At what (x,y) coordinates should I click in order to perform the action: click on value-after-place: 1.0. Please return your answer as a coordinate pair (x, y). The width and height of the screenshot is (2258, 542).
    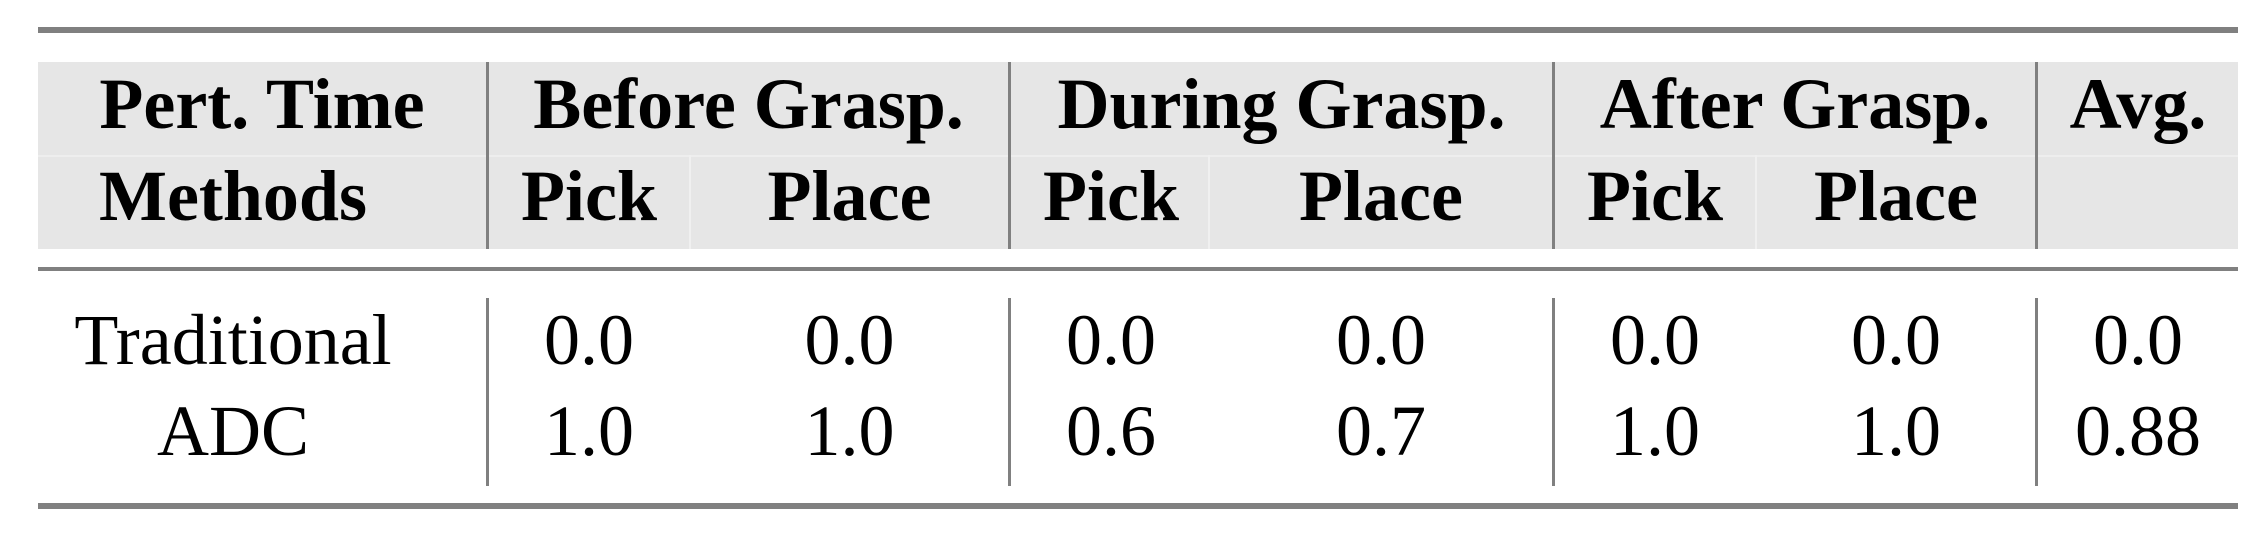
    Looking at the image, I should click on (1896, 431).